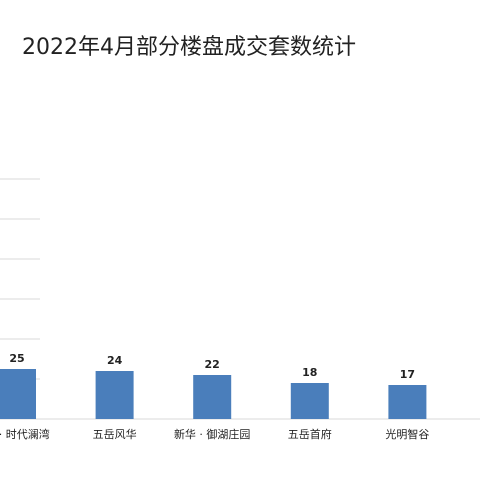  I want to click on x-tick-label: 园 · 时代澜湾, so click(25, 434).